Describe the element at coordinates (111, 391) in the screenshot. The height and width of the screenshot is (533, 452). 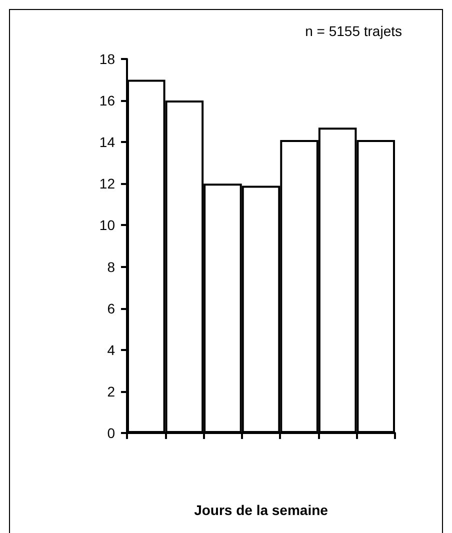
I see `y-tick-label: 2` at that location.